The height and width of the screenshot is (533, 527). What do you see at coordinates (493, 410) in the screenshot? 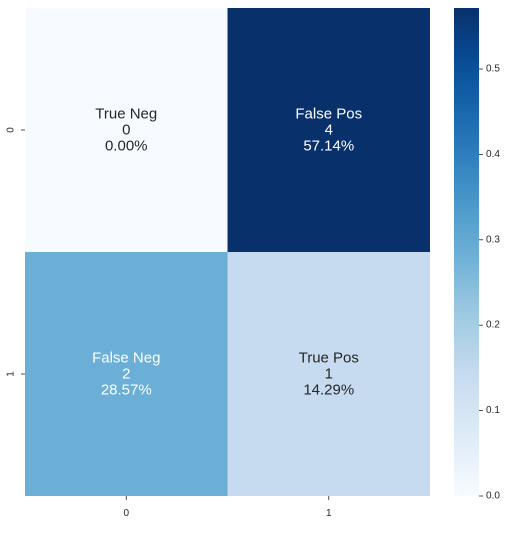
I see `colorbar-tick-label: 0.1` at bounding box center [493, 410].